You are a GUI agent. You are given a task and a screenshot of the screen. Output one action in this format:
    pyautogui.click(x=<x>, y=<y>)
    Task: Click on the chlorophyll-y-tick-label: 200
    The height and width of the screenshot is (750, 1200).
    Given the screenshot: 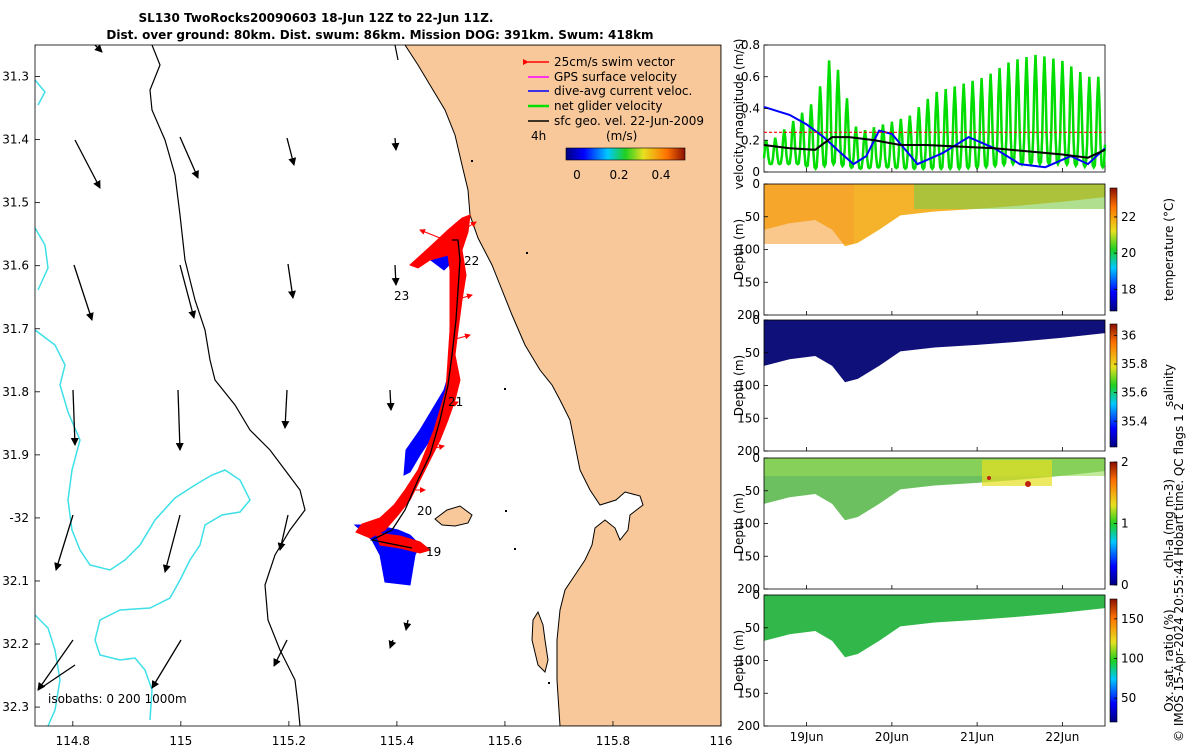 What is the action you would take?
    pyautogui.click(x=748, y=589)
    